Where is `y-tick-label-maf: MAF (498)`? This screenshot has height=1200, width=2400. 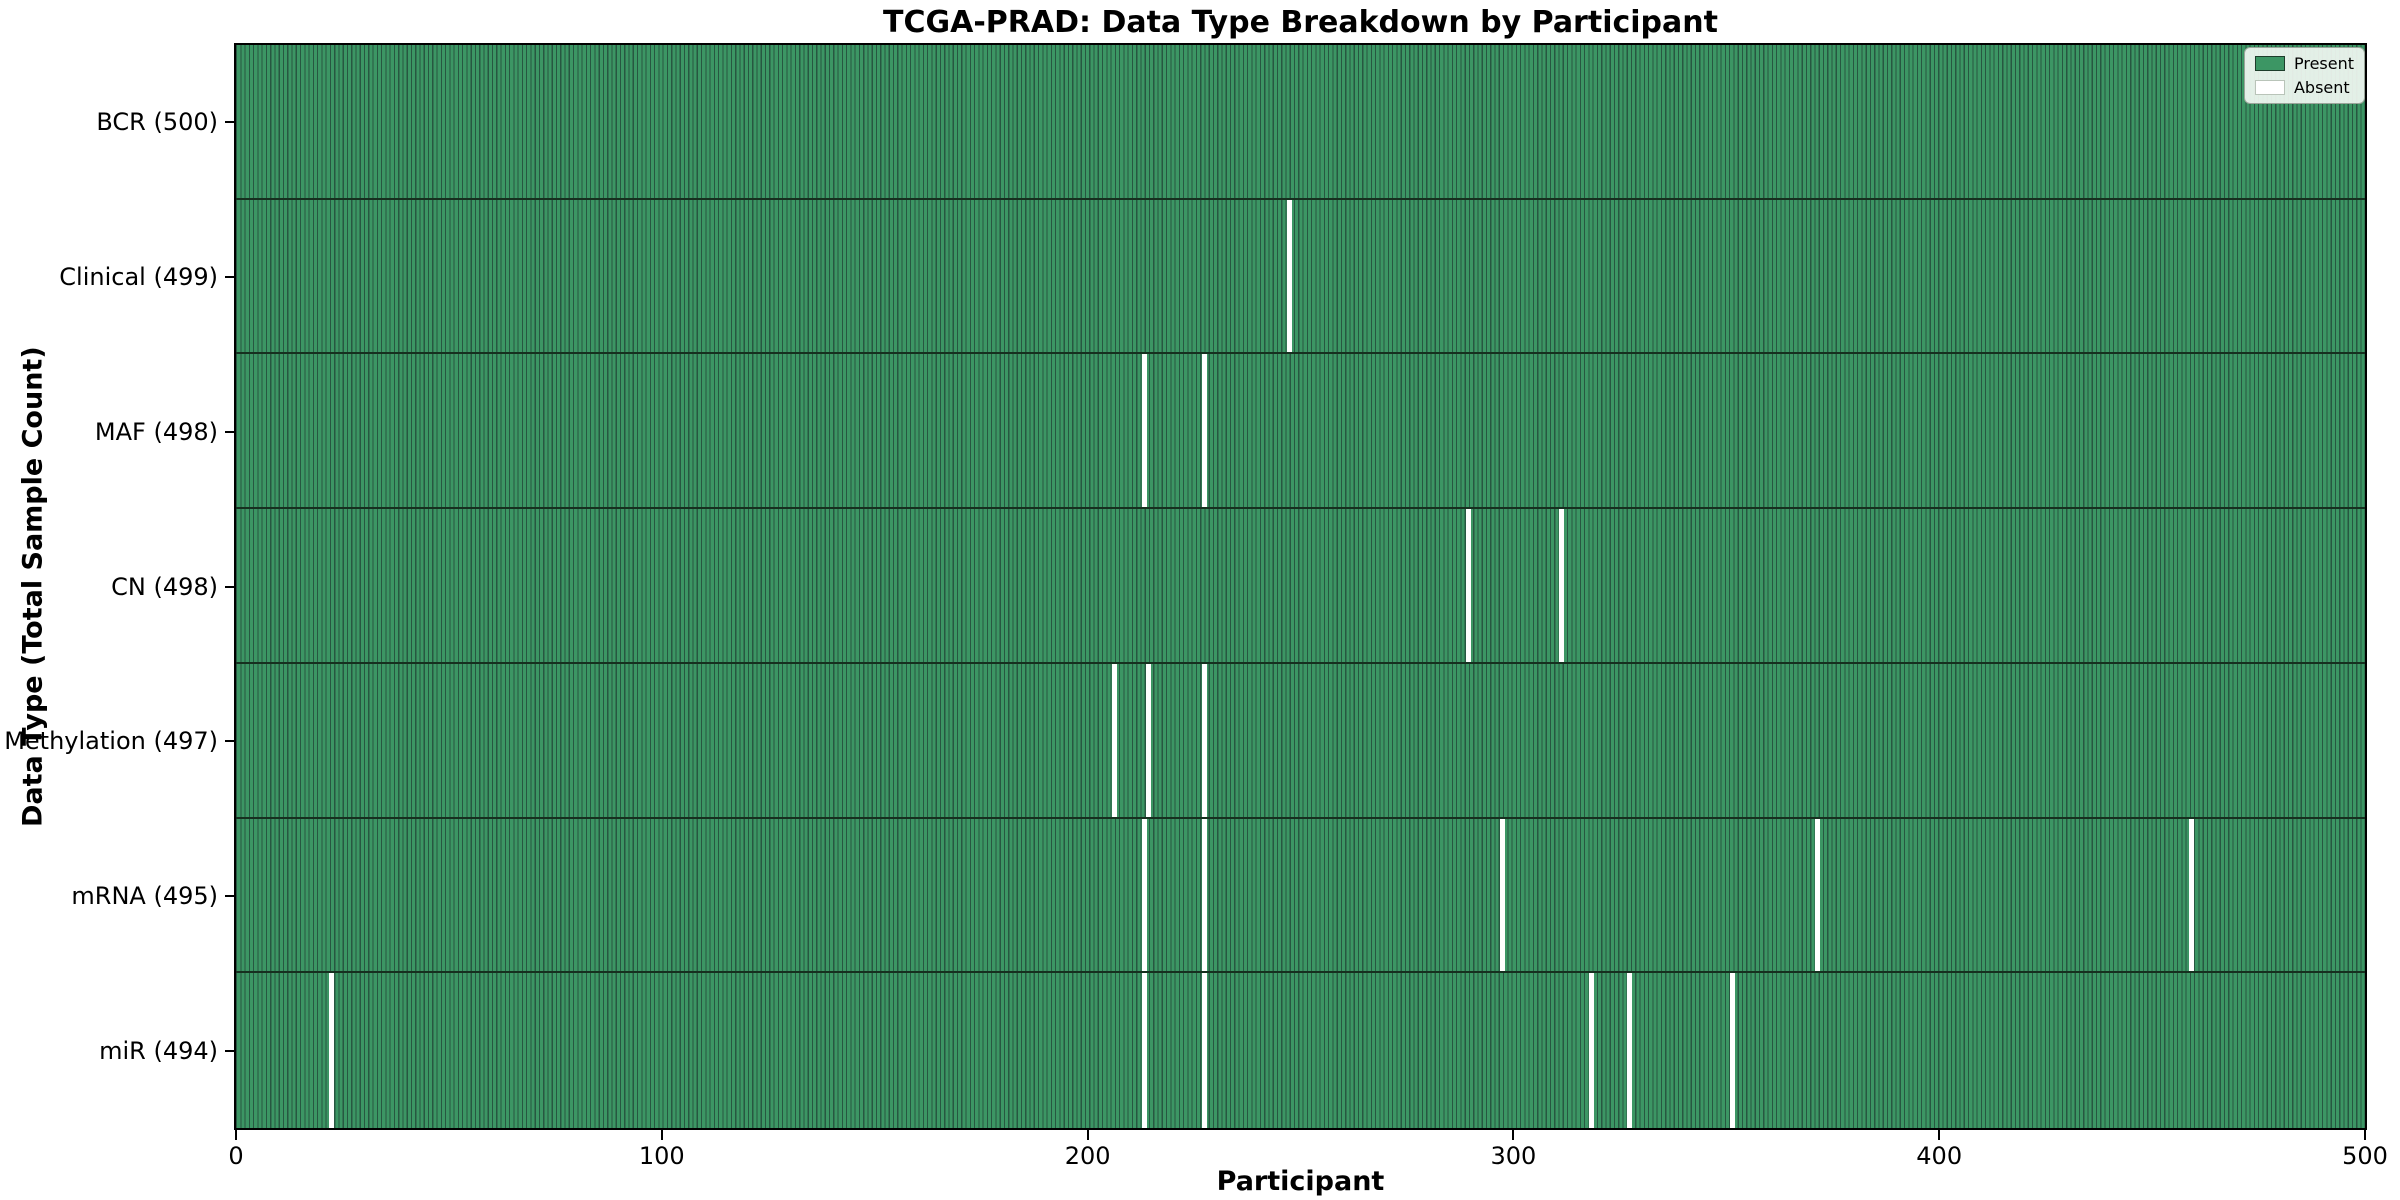
y-tick-label-maf: MAF (498) is located at coordinates (156, 431).